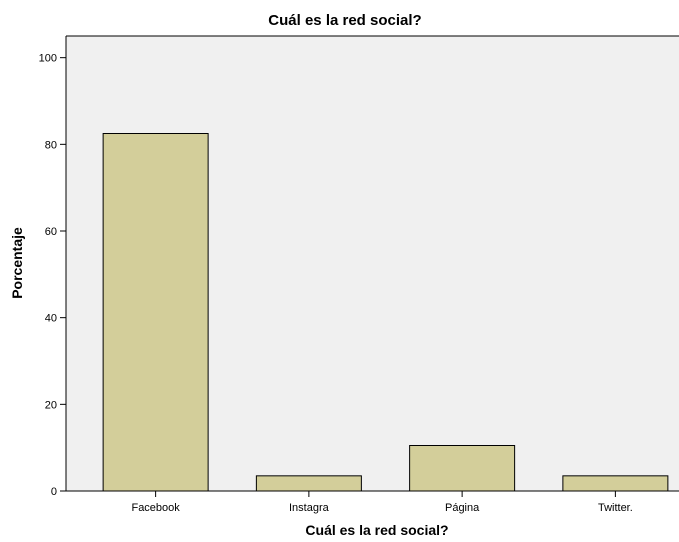  I want to click on y-ticks-group: 0 20 40 60 80 100, so click(52, 275).